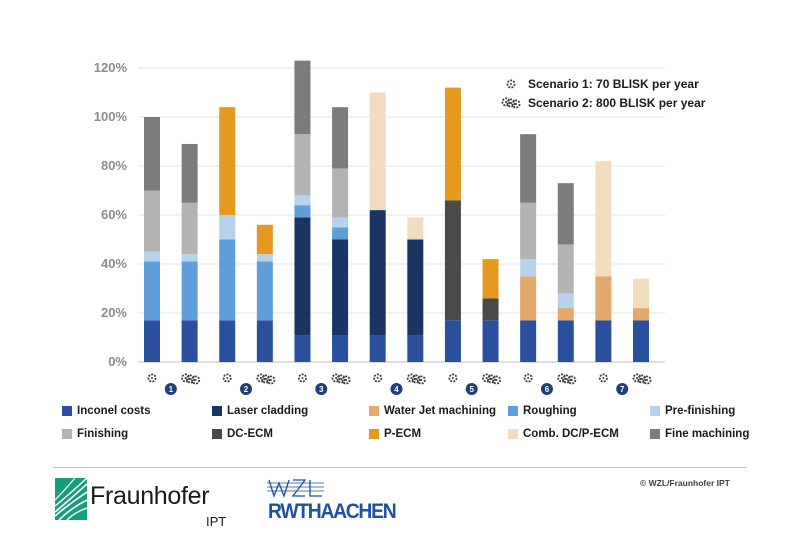 The height and width of the screenshot is (553, 797). Describe the element at coordinates (295, 488) in the screenshot. I see `wzl-logo-icon` at that location.